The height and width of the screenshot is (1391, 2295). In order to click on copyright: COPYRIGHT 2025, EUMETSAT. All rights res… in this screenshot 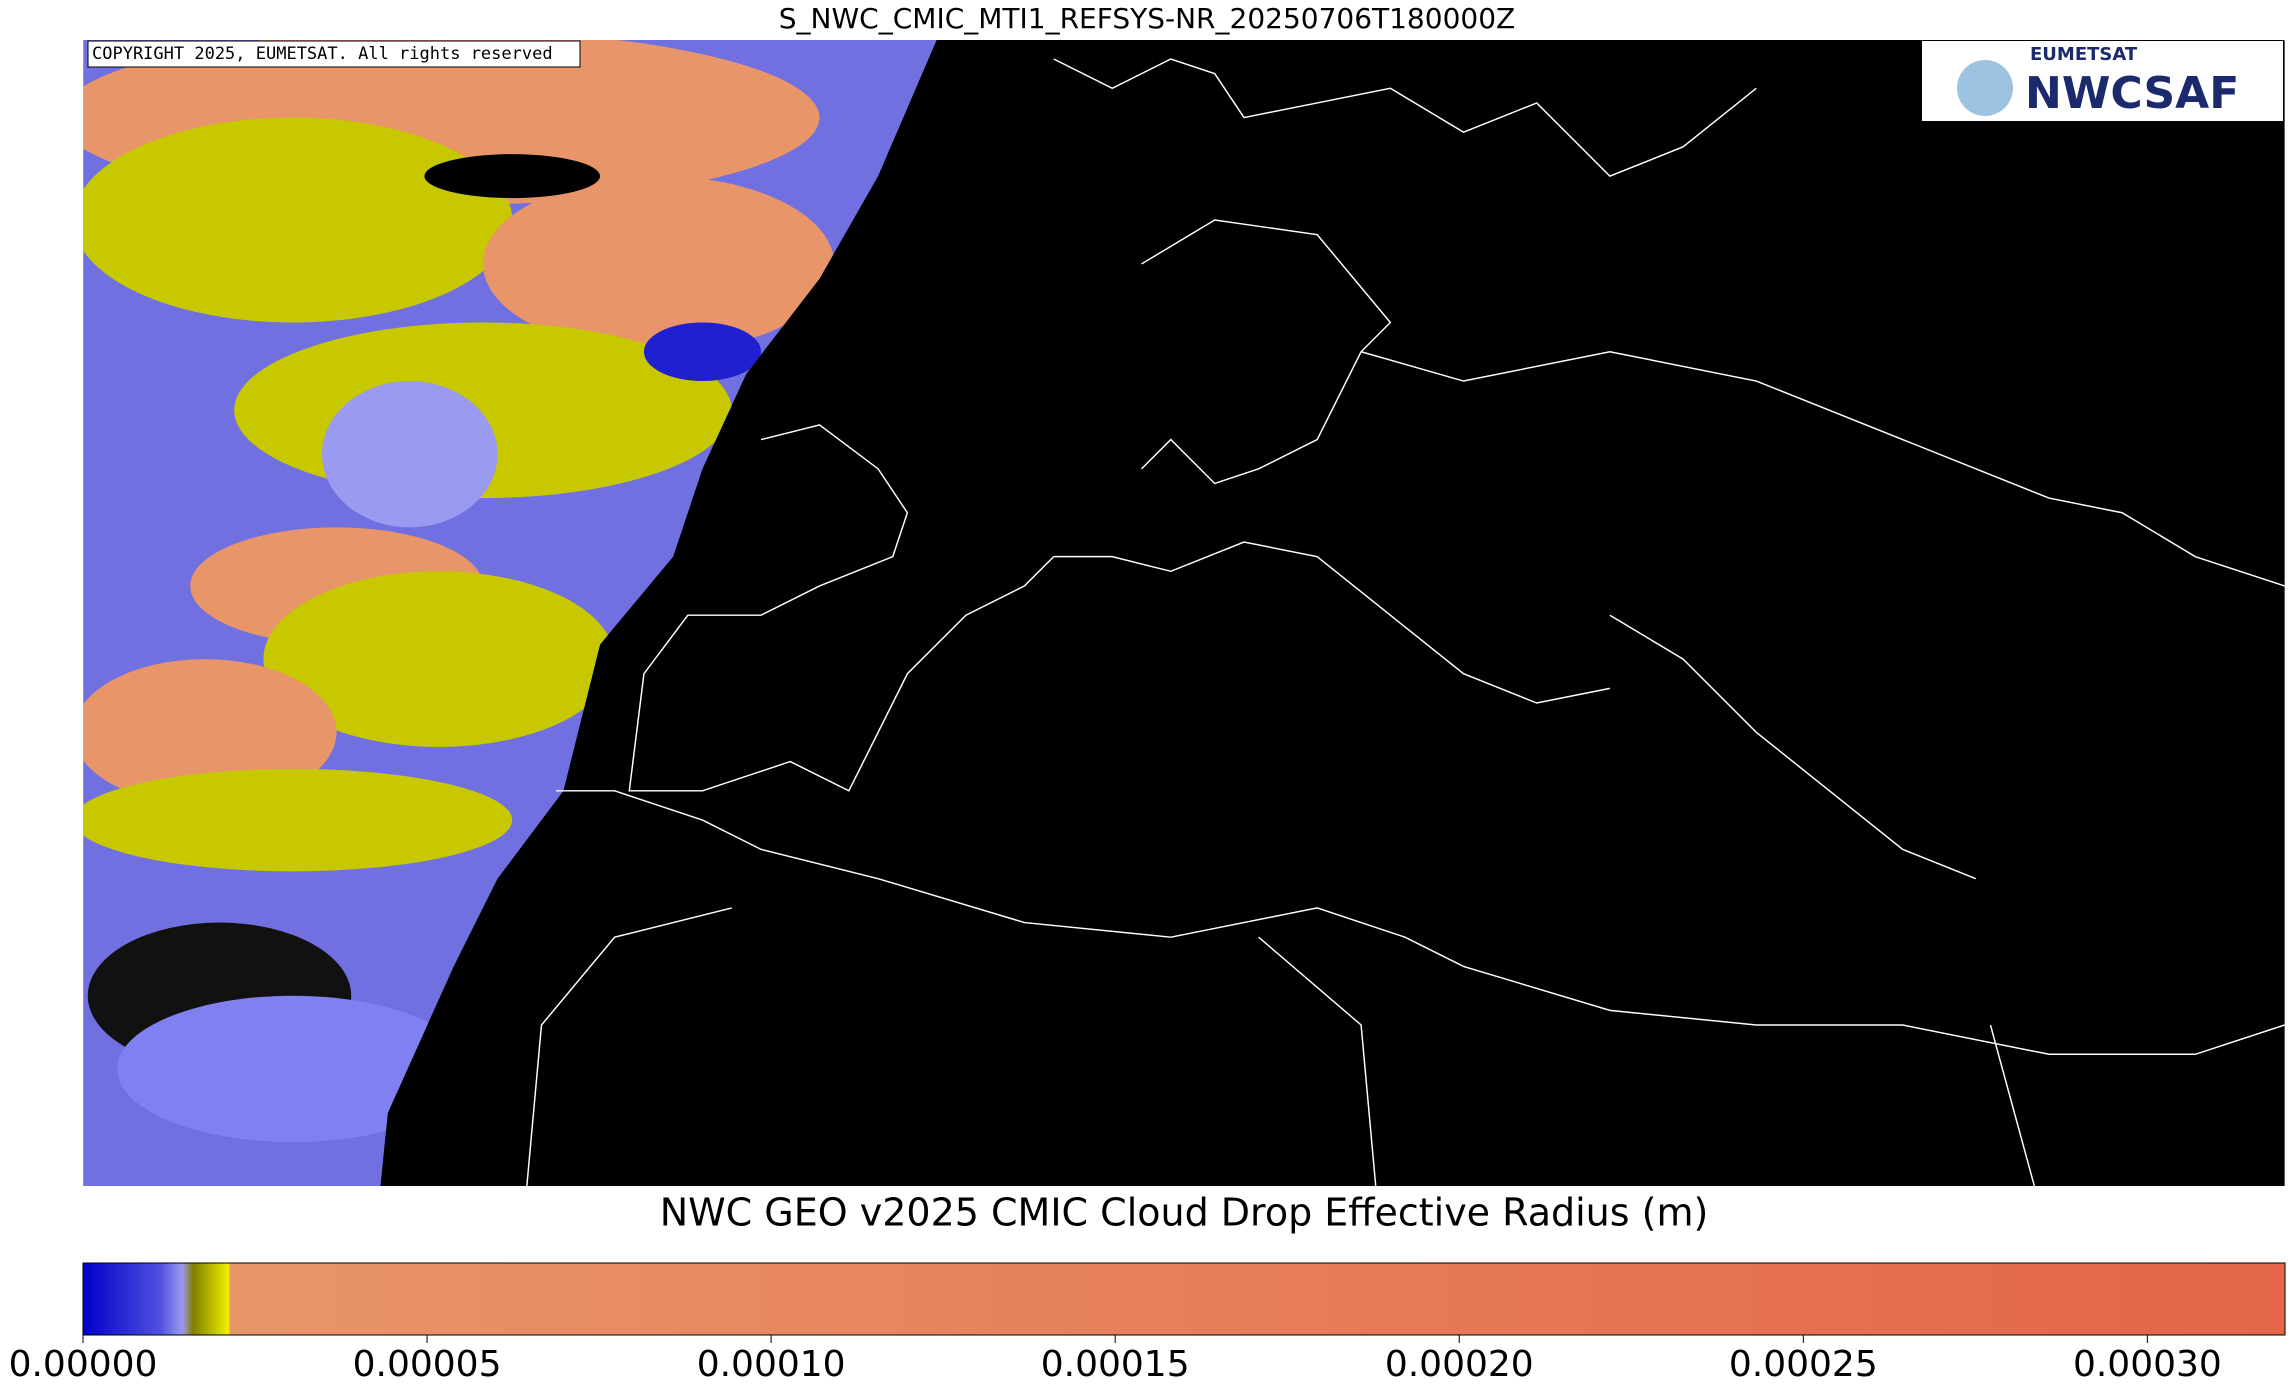, I will do `click(322, 54)`.